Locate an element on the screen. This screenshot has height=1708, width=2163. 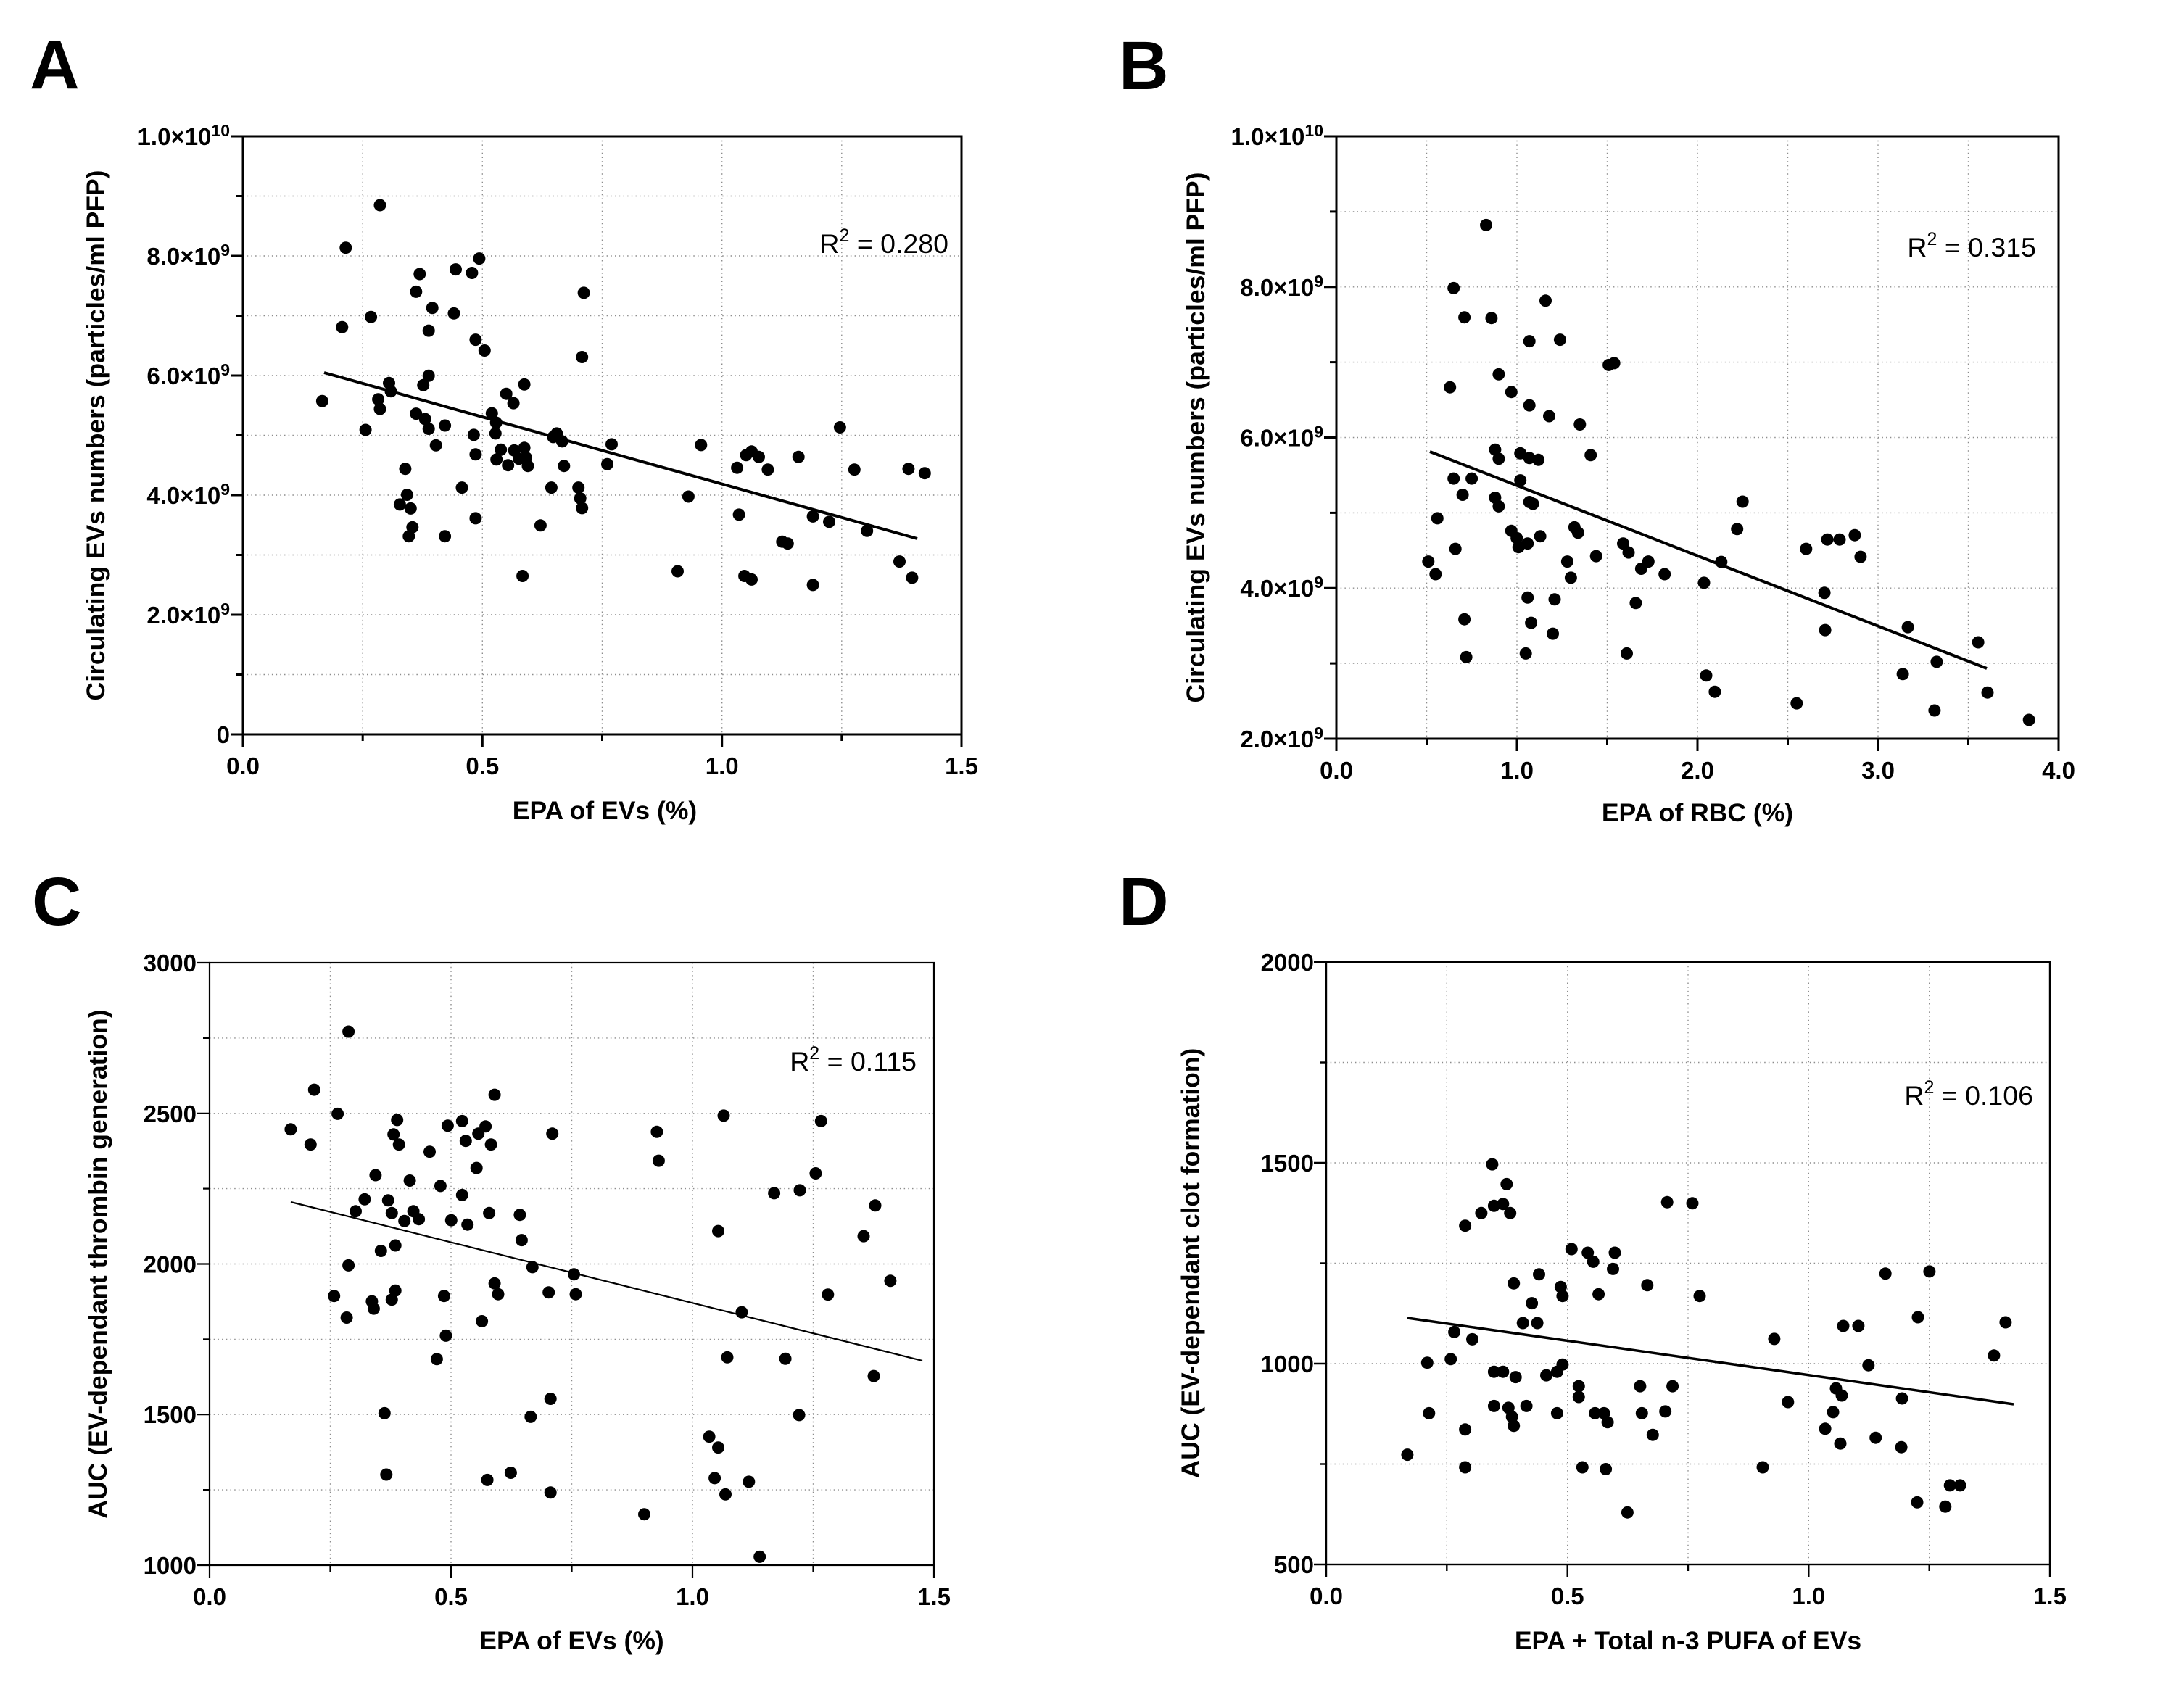
svg-text: R2 = 0.106 is located at coordinates (1968, 1094).